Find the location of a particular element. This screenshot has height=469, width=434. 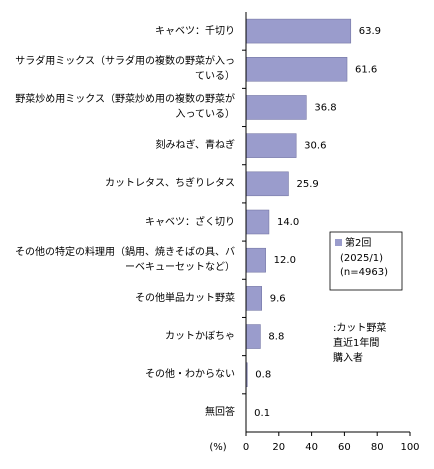

category-label: キャベツ：ざく切り is located at coordinates (190, 222).